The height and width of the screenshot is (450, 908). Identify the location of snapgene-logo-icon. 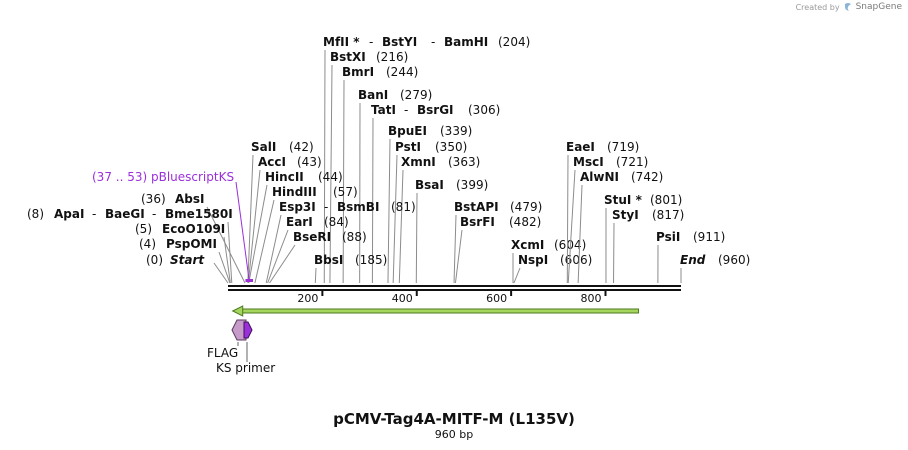
(847, 7).